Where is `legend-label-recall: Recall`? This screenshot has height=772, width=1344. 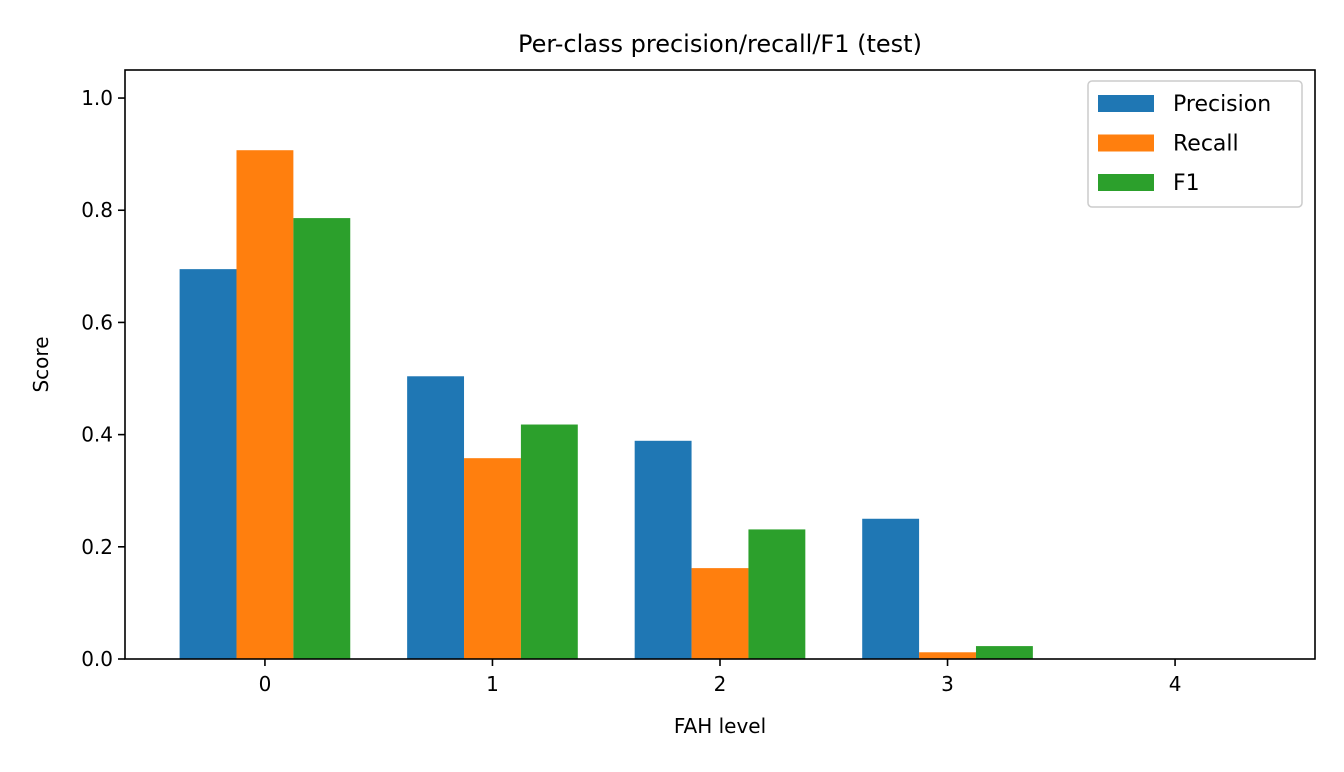 legend-label-recall: Recall is located at coordinates (1206, 144).